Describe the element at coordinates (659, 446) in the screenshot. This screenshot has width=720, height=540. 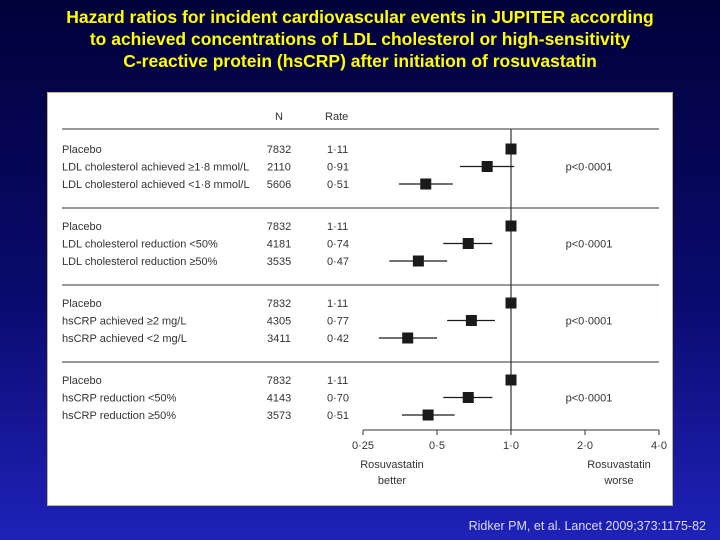
I see `x-tick-label: 4·0` at that location.